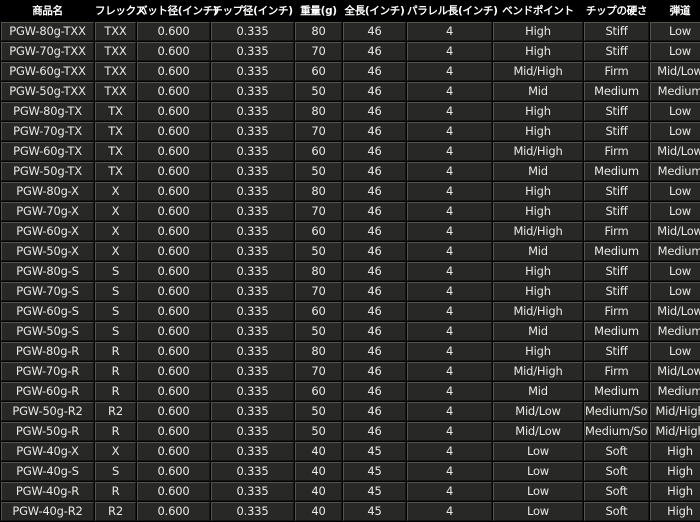 Image resolution: width=700 pixels, height=522 pixels. I want to click on cell-product-name: PGW-80g-S, so click(47, 271).